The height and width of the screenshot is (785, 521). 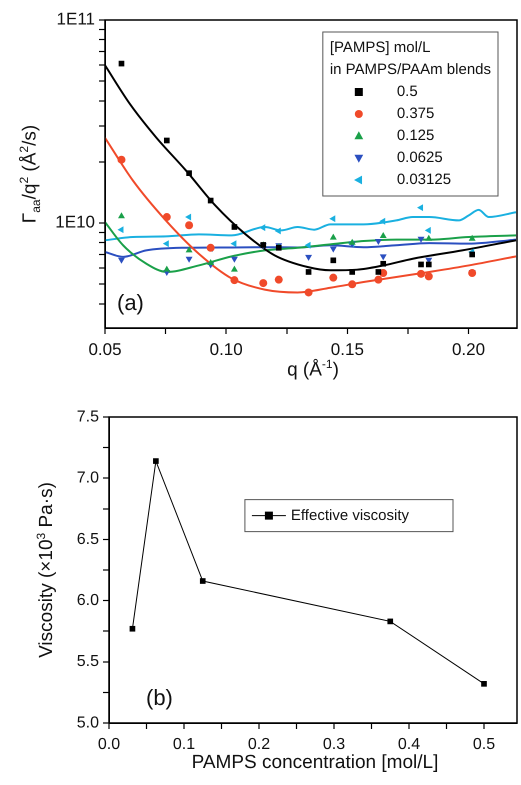 What do you see at coordinates (88, 601) in the screenshot?
I see `y-tick-label: 6.0` at bounding box center [88, 601].